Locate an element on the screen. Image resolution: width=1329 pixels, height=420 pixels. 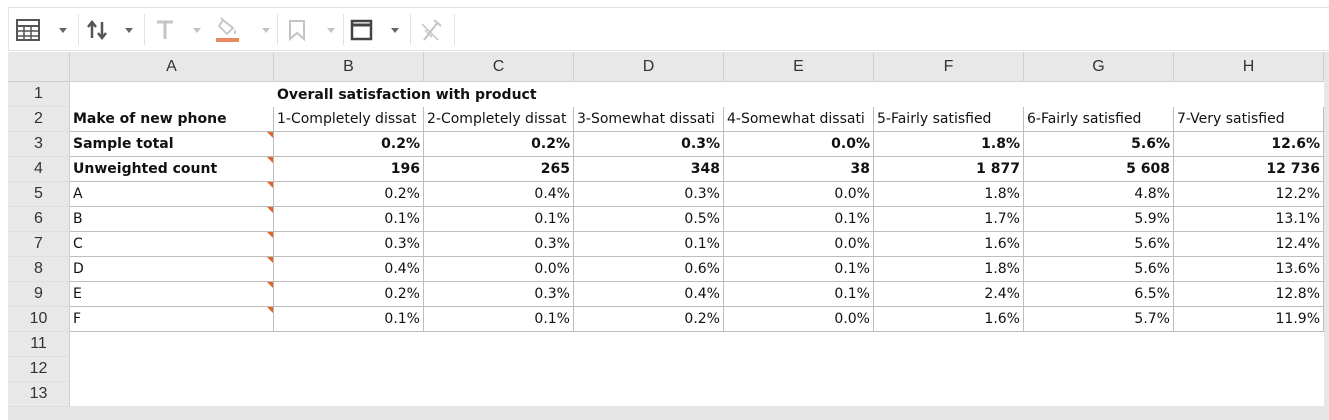
data-cell: 4.8% is located at coordinates (1099, 194).